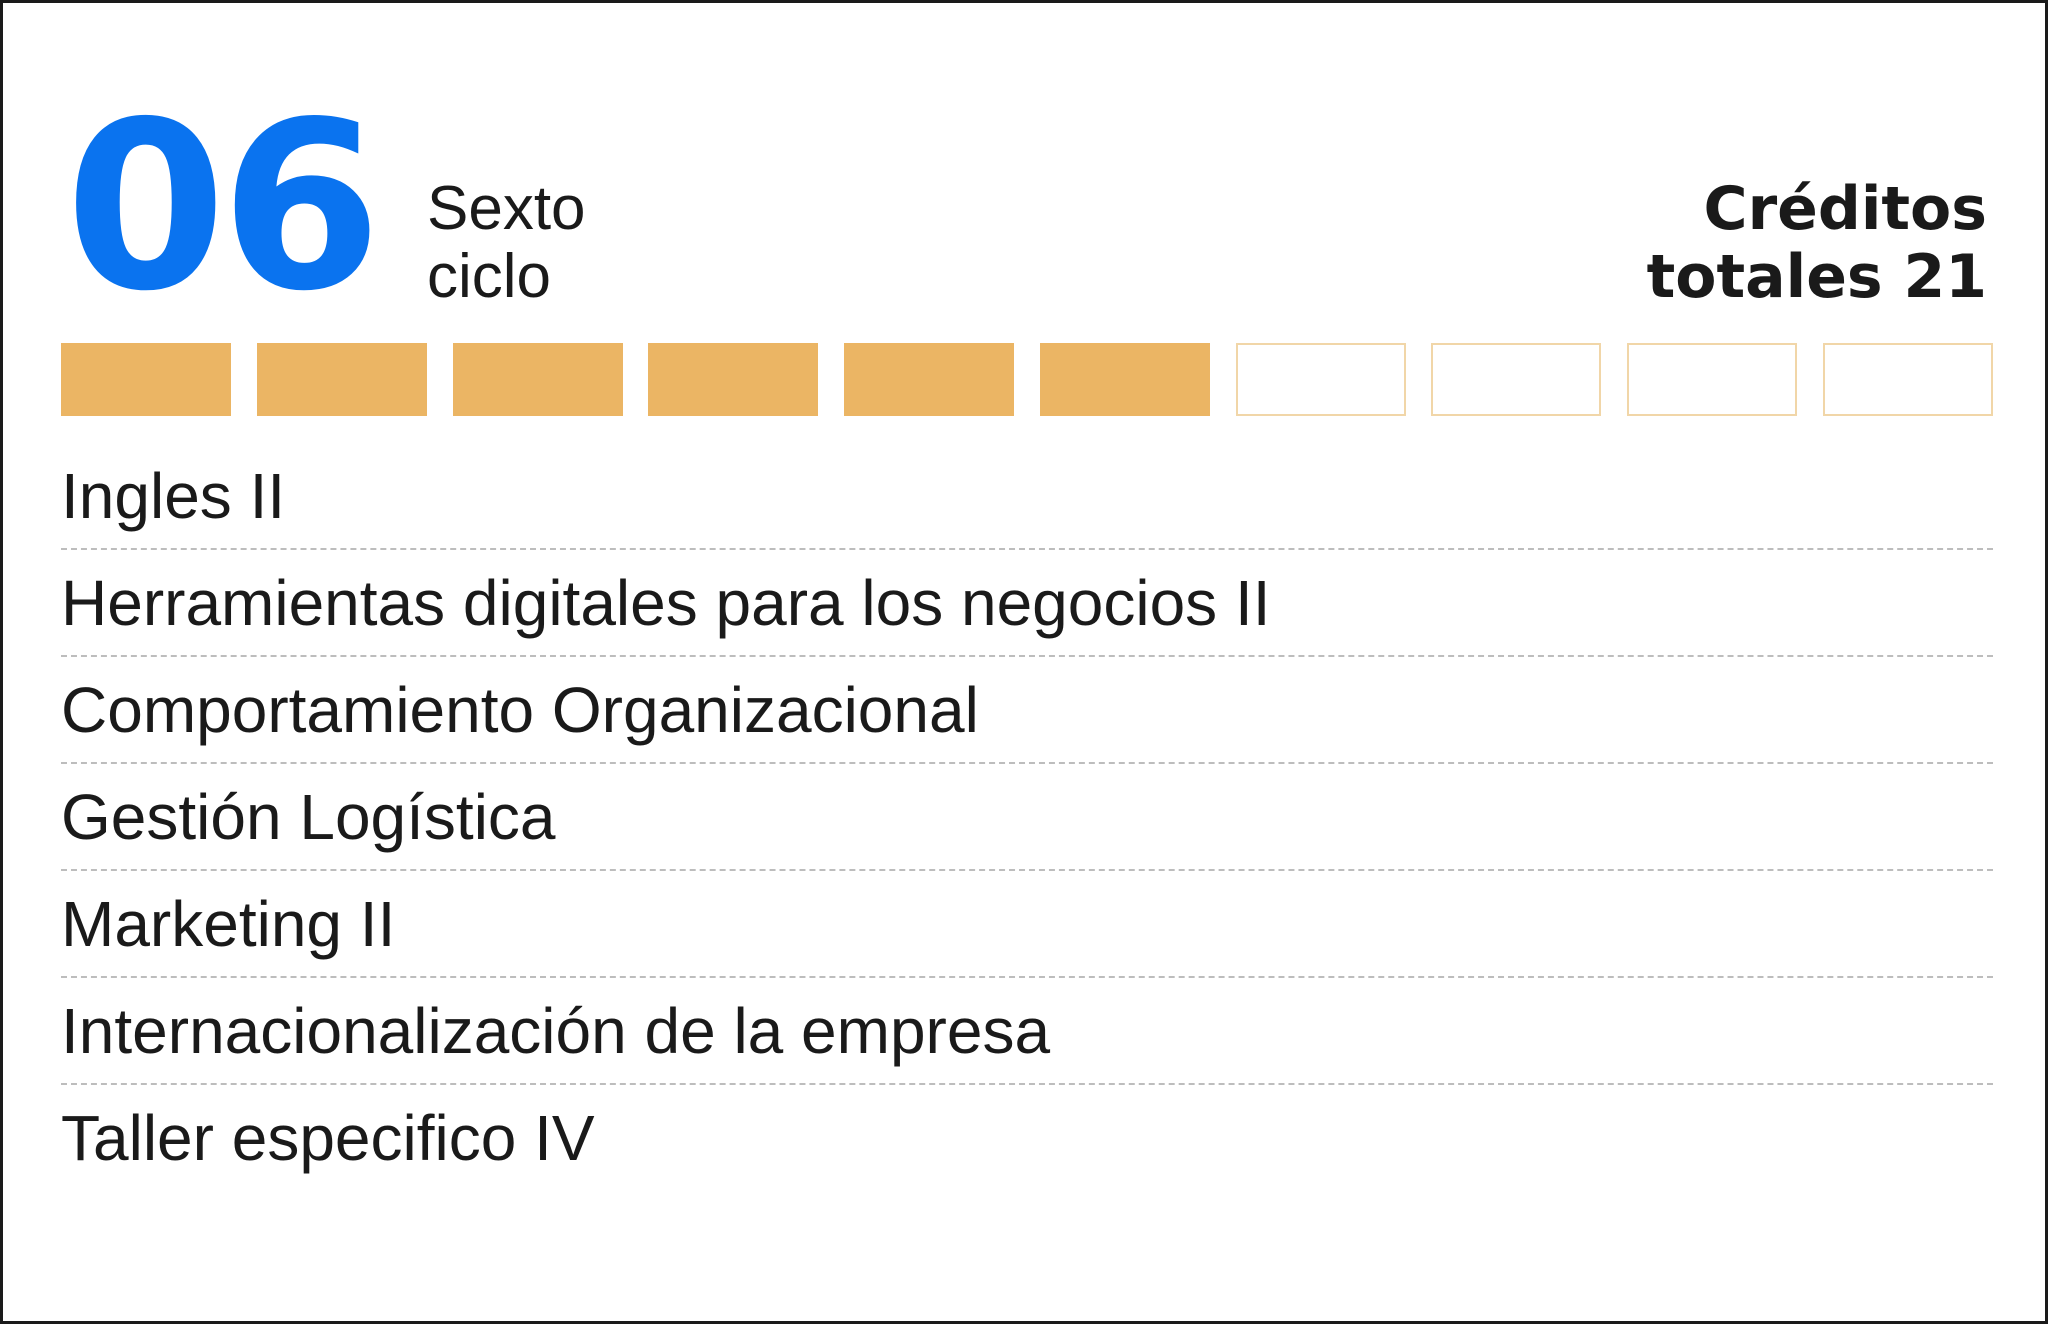 This screenshot has height=1324, width=2048. What do you see at coordinates (506, 208) in the screenshot?
I see `cycle-name-line-1: Sexto` at bounding box center [506, 208].